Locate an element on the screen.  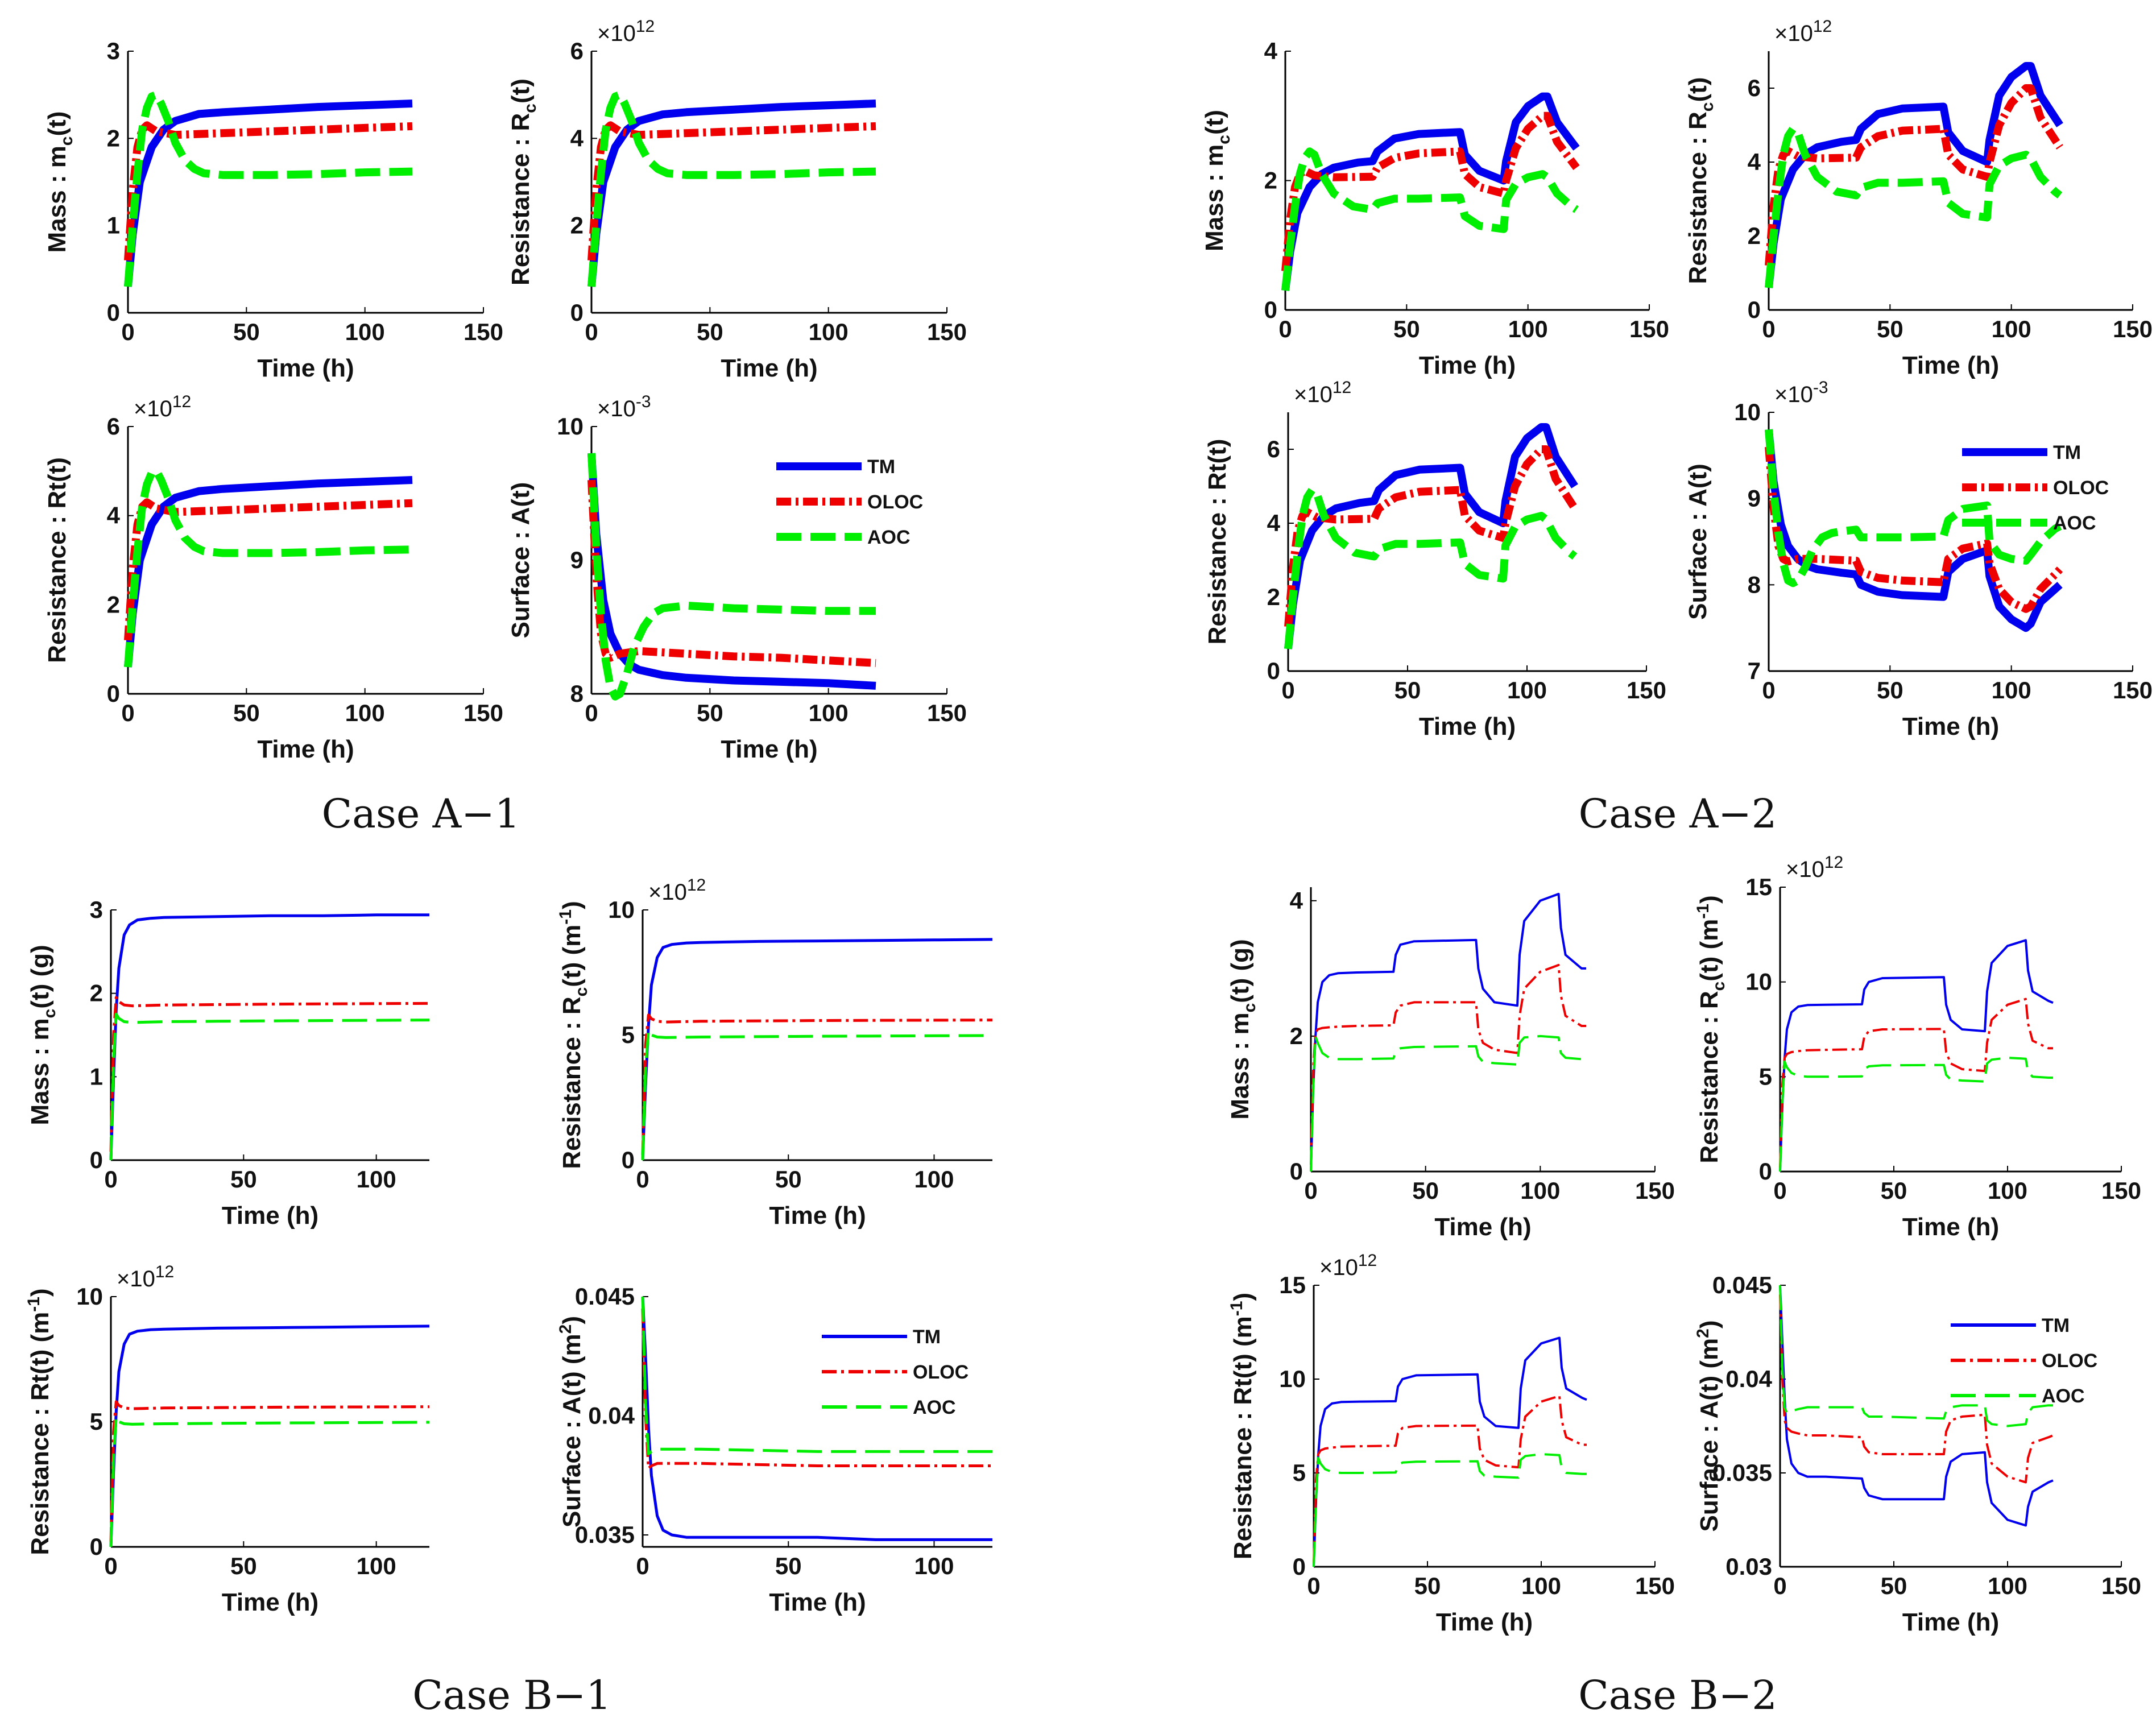
y-tick-label: 3 is located at coordinates (113, 51).